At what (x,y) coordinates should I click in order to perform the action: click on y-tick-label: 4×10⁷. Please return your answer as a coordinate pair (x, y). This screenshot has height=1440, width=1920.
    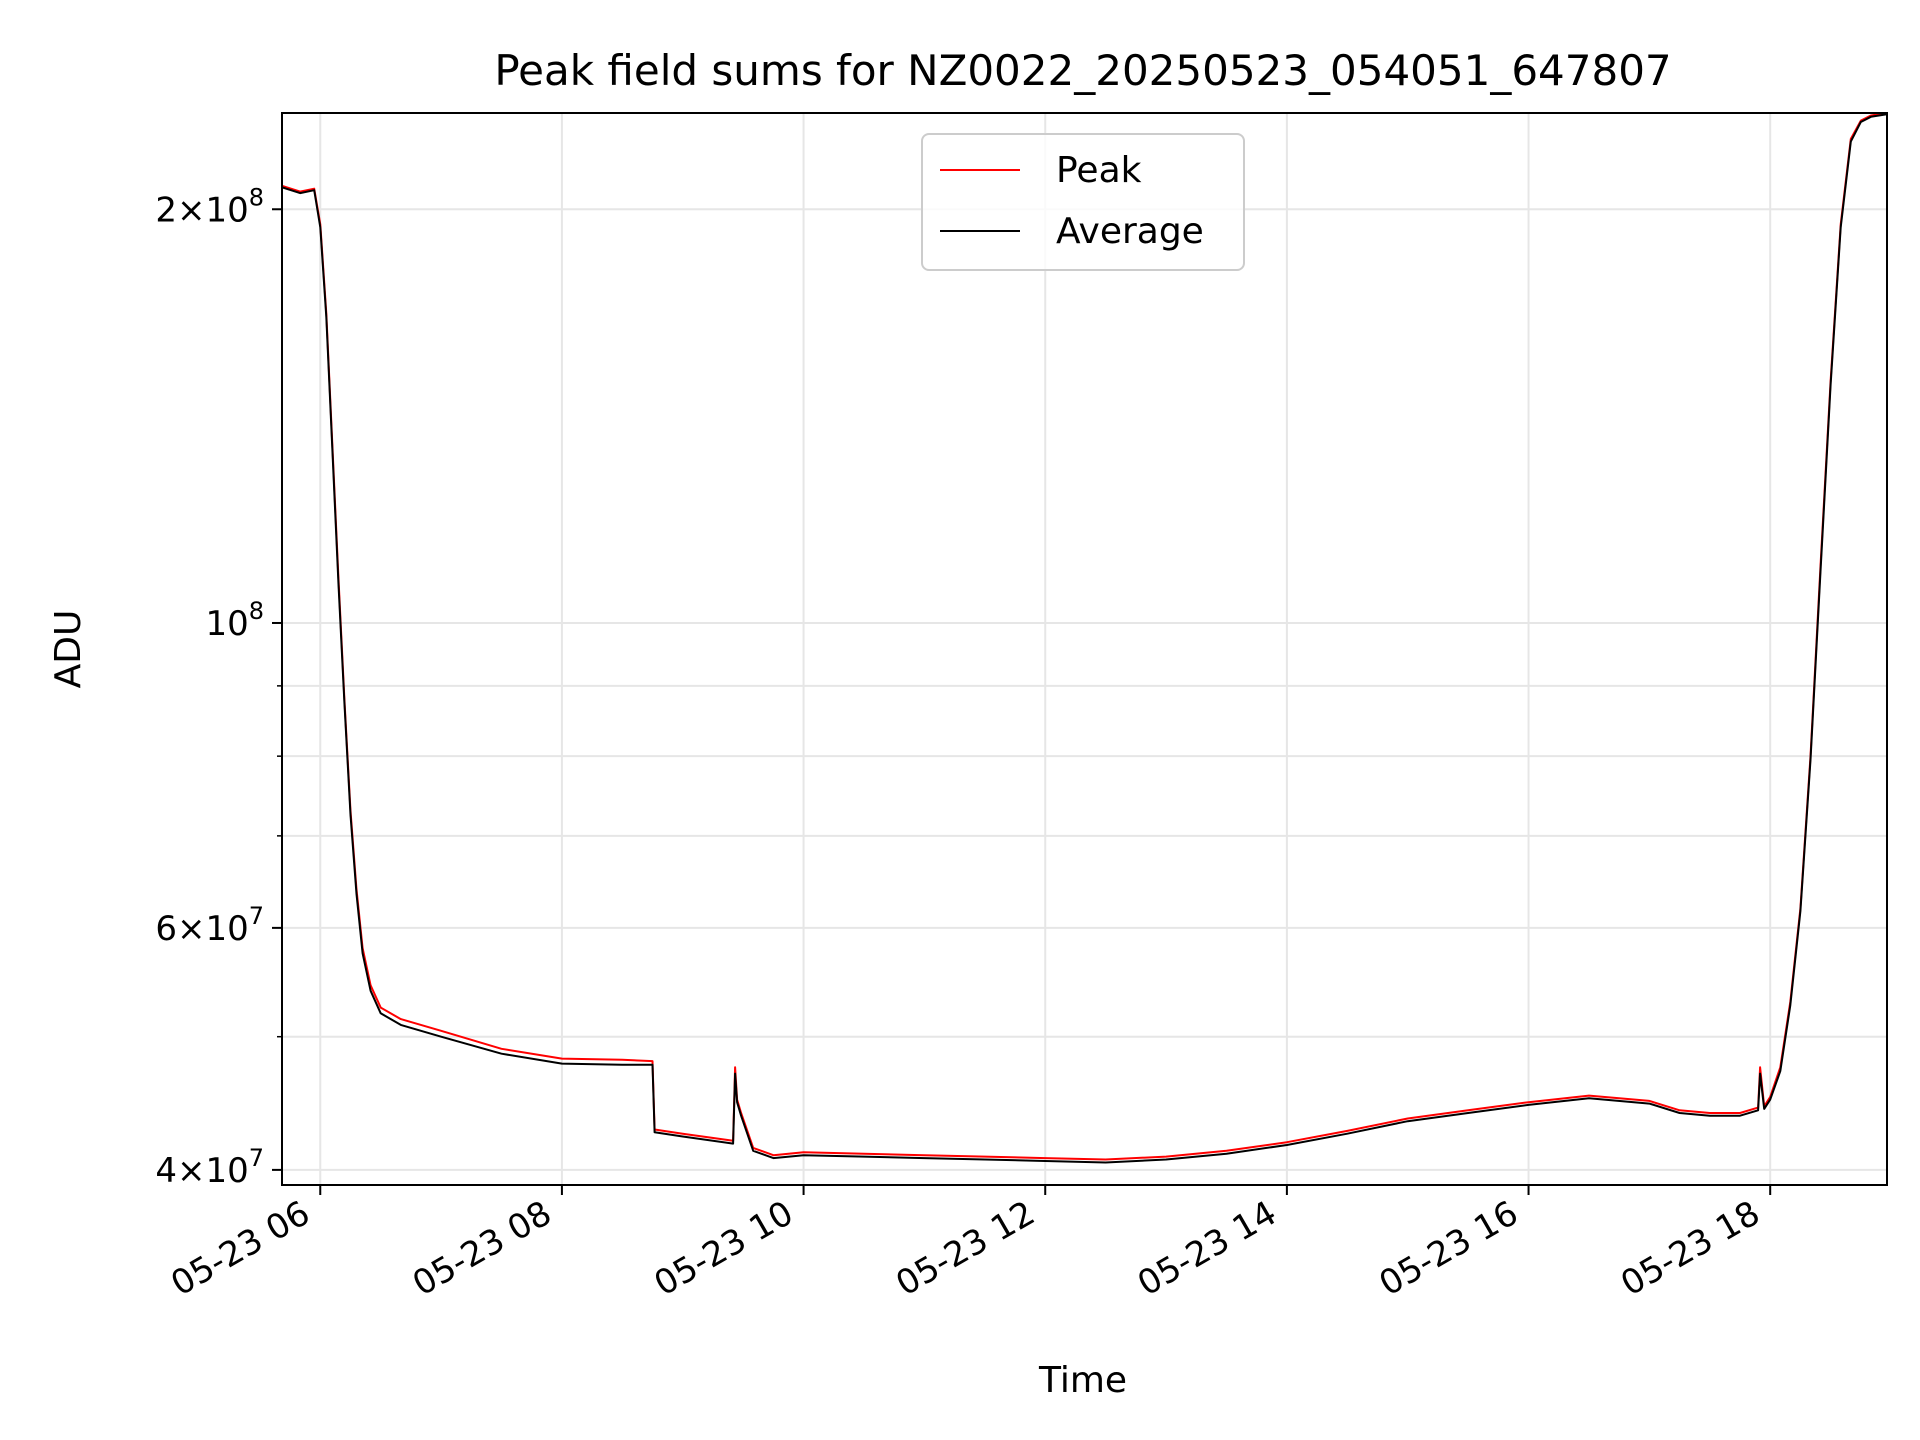
    Looking at the image, I should click on (209, 1167).